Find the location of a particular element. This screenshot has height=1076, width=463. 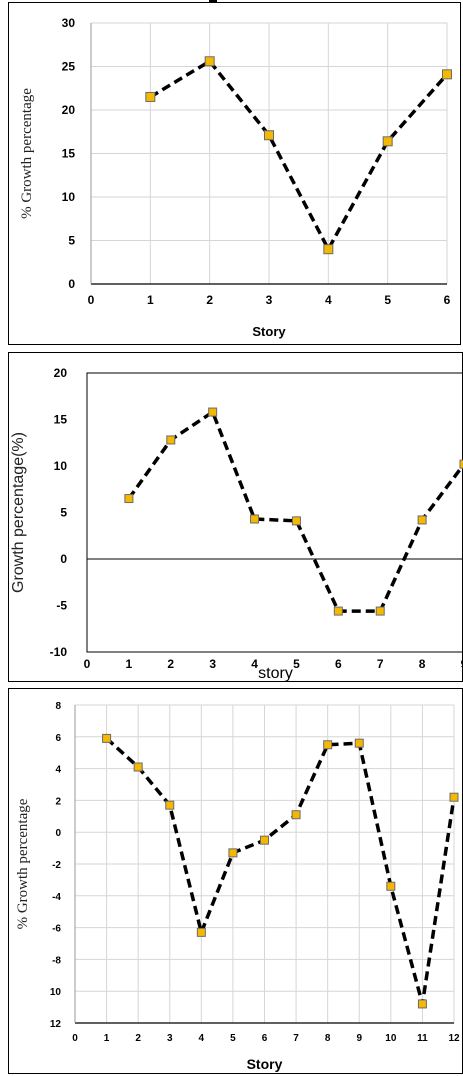

y-tick-label: 30 is located at coordinates (69, 23).